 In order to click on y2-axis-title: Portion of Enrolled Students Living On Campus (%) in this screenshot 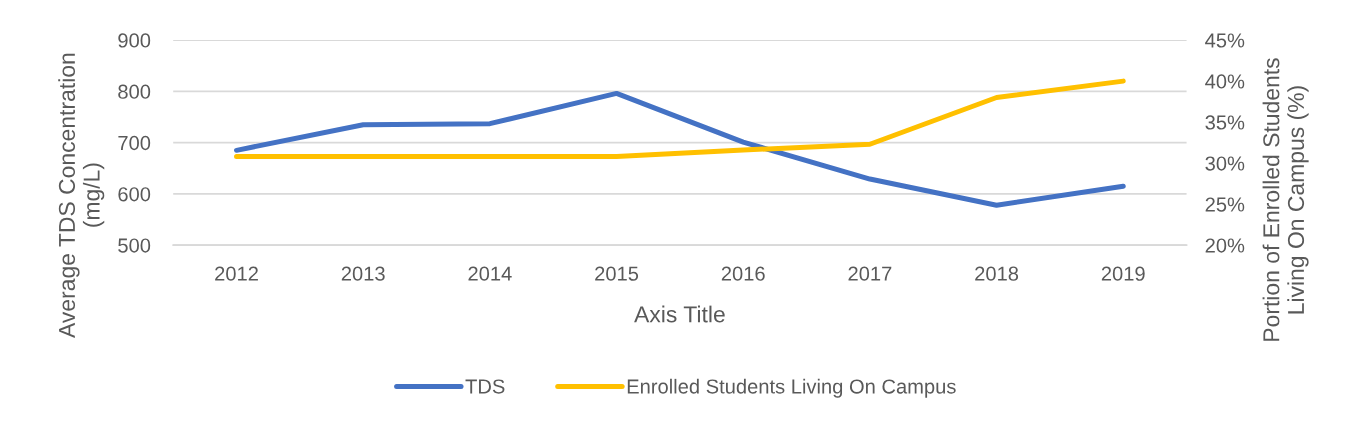, I will do `click(1285, 199)`.